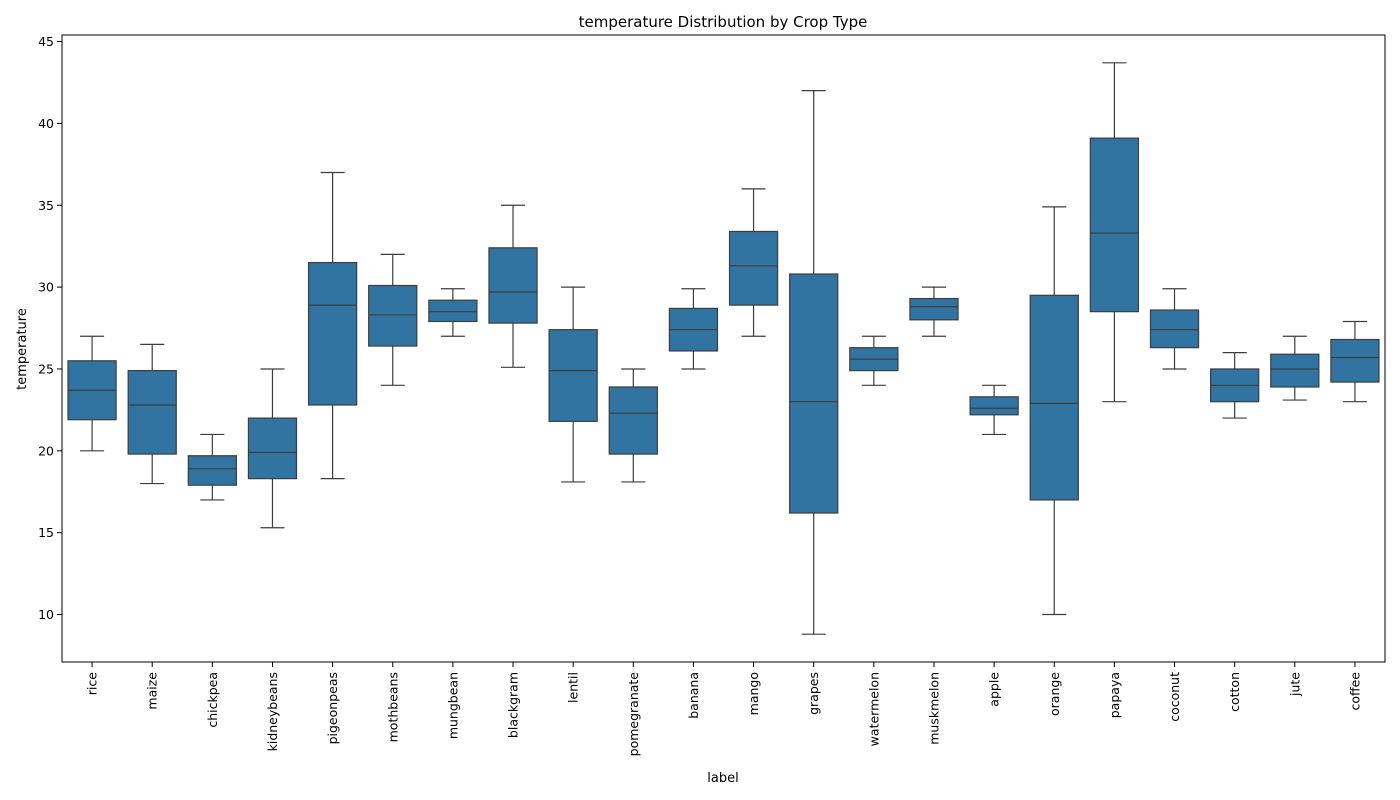 Image resolution: width=1400 pixels, height=800 pixels. I want to click on box-group-mango, so click(753, 262).